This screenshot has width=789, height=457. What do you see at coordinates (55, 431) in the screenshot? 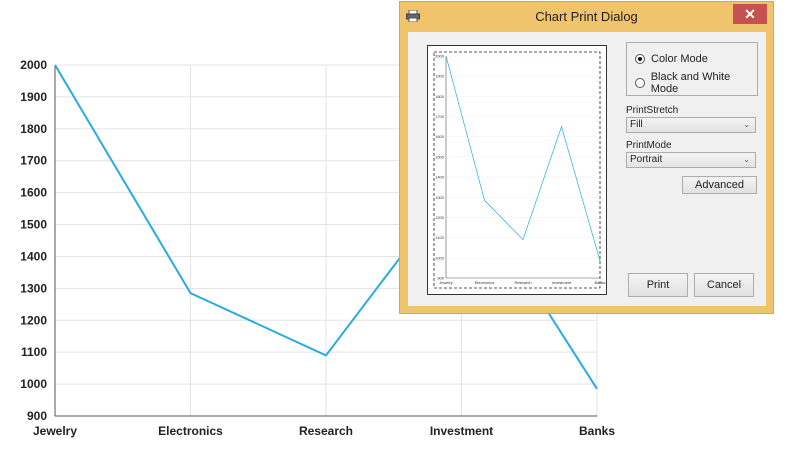
I see `x-tick-label: Jewelry` at bounding box center [55, 431].